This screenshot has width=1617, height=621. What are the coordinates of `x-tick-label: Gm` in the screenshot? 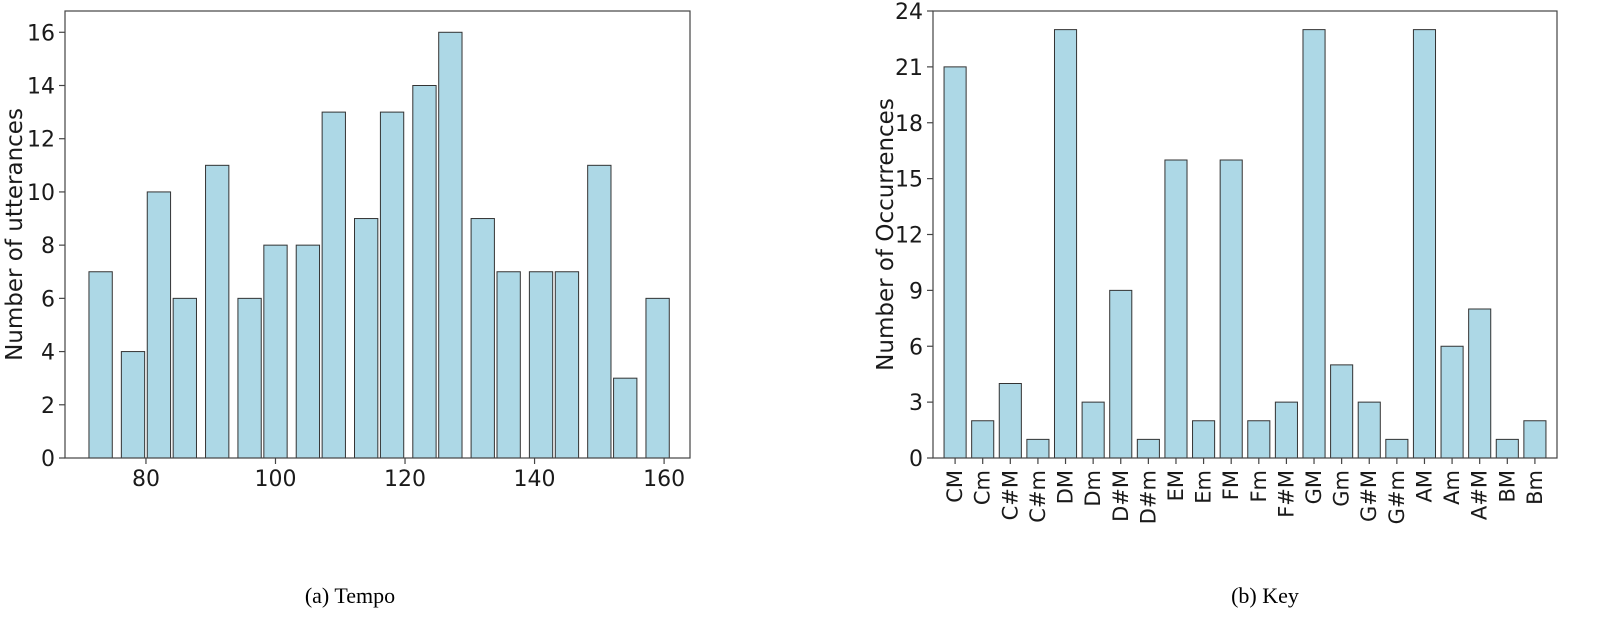 It's located at (1342, 488).